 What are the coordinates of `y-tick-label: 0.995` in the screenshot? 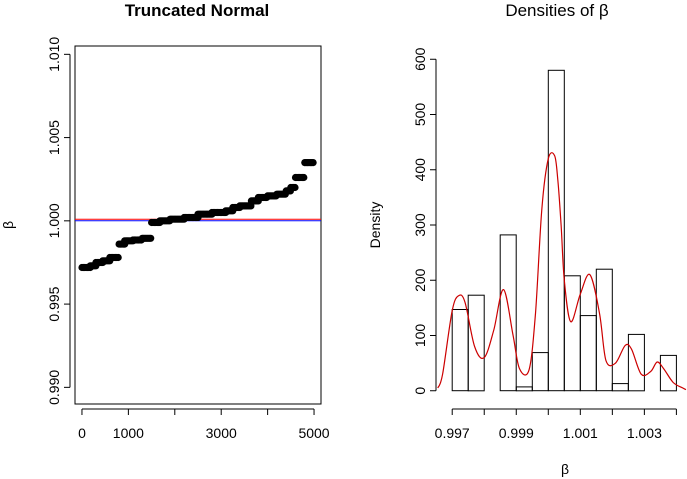 It's located at (54, 303).